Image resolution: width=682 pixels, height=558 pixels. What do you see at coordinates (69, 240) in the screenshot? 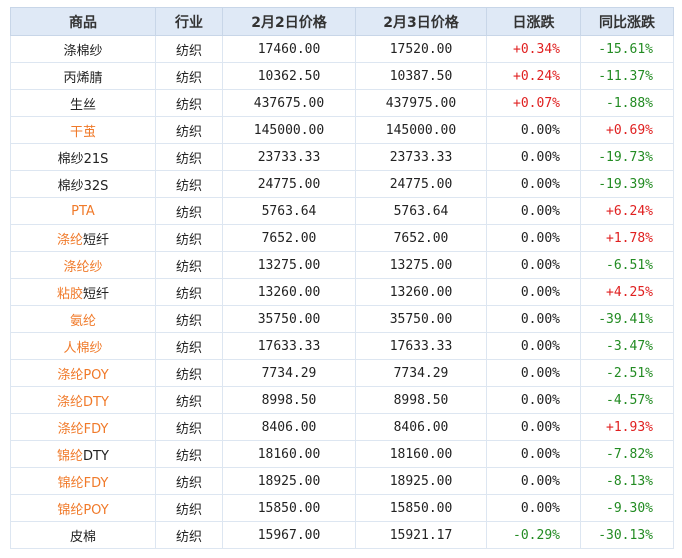
I see `product-link: 涤纶` at bounding box center [69, 240].